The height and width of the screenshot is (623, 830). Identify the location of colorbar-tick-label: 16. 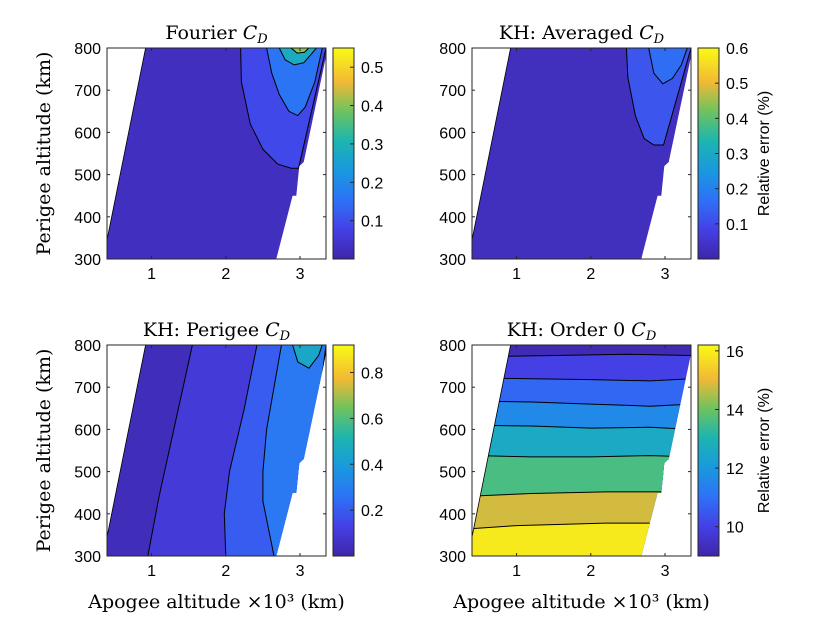
(735, 352).